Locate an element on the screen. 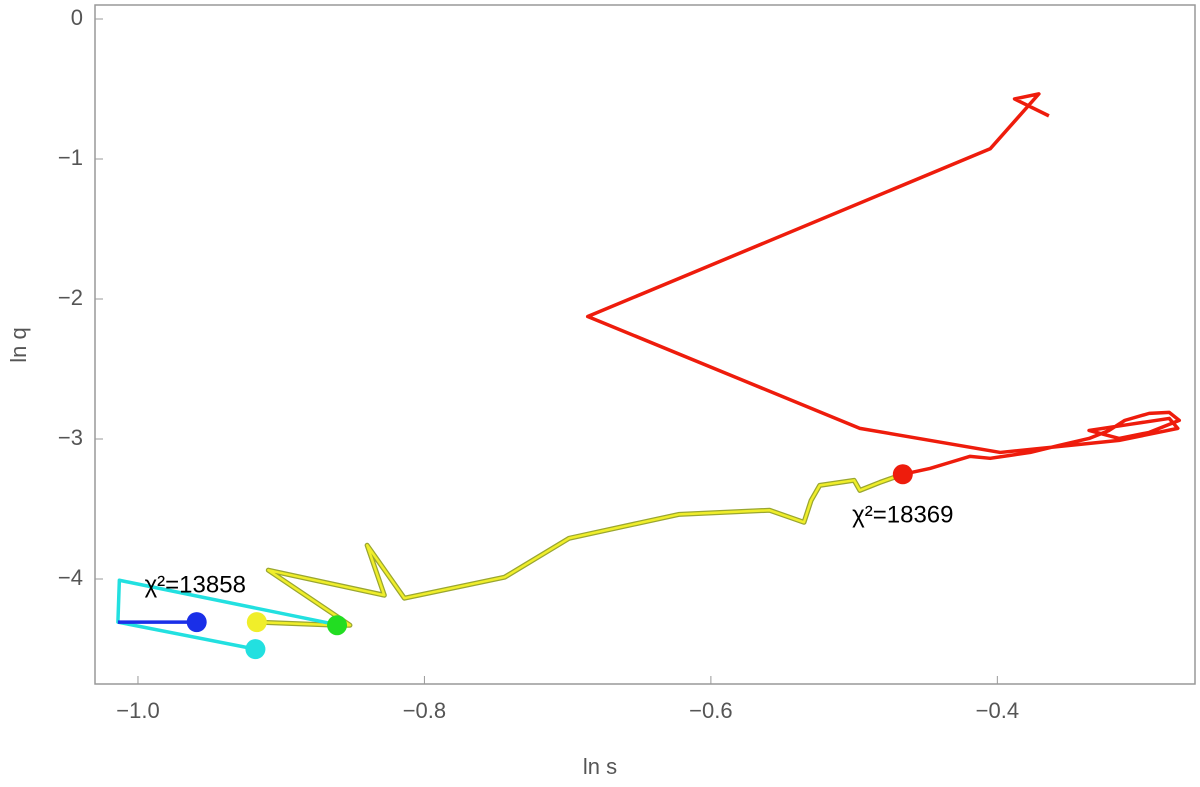  x-tick-label: −1.0 is located at coordinates (137, 710).